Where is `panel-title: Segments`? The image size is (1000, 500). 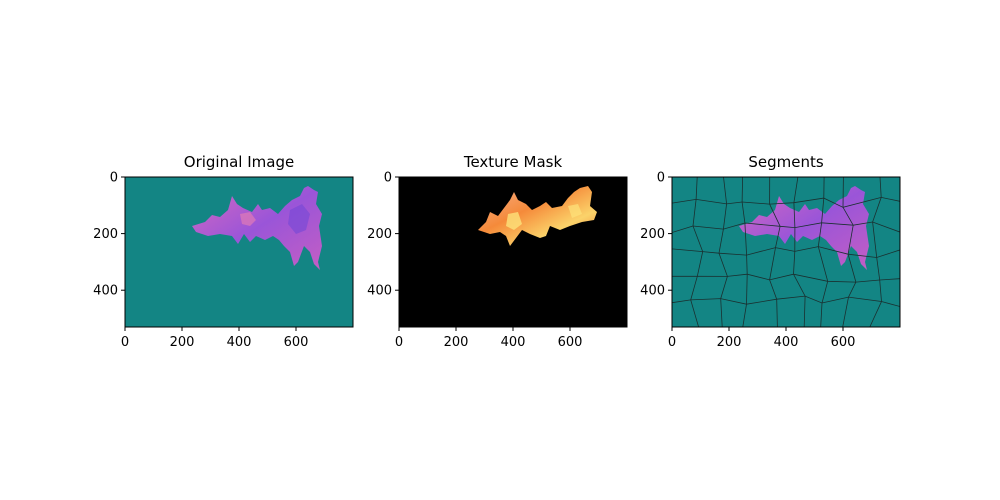
panel-title: Segments is located at coordinates (786, 162).